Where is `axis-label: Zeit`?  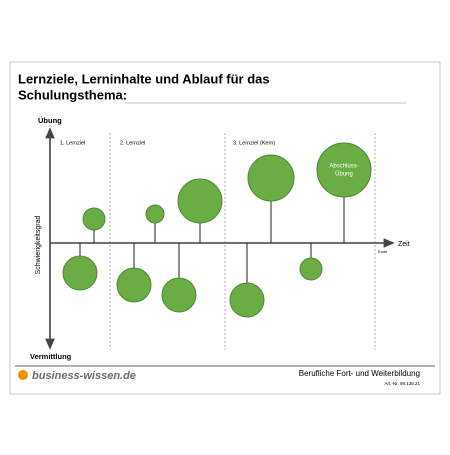
axis-label: Zeit is located at coordinates (404, 244).